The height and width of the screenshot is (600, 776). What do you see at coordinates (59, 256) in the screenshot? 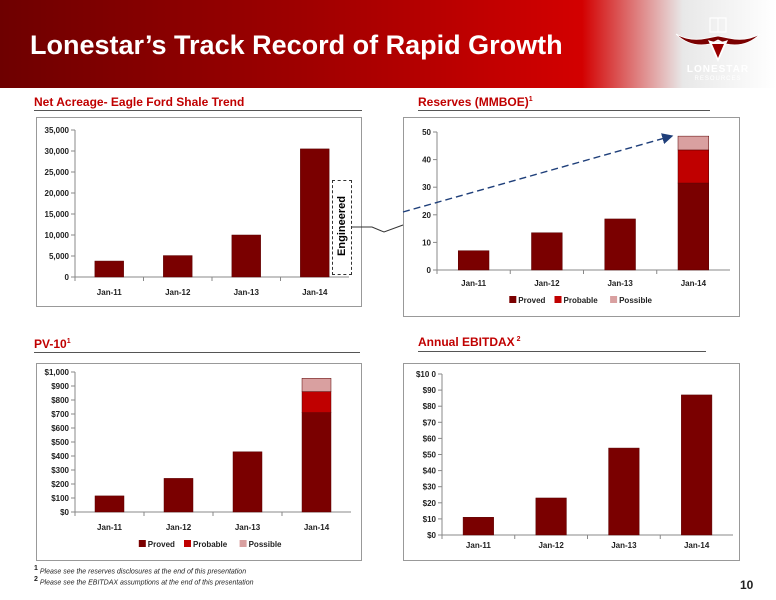
I see `y-tick-label: 5,000` at bounding box center [59, 256].